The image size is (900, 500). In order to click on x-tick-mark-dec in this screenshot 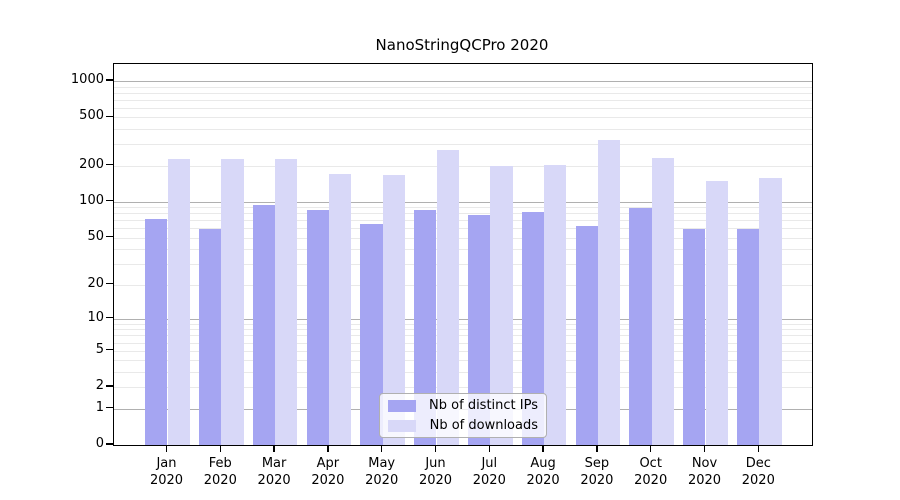, I will do `click(758, 448)`.